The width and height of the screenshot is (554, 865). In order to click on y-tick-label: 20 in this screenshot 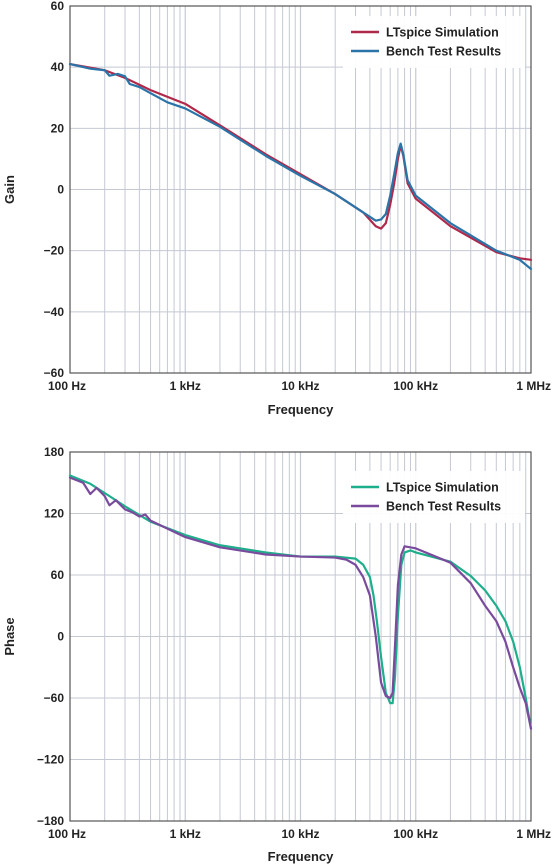, I will do `click(58, 128)`.